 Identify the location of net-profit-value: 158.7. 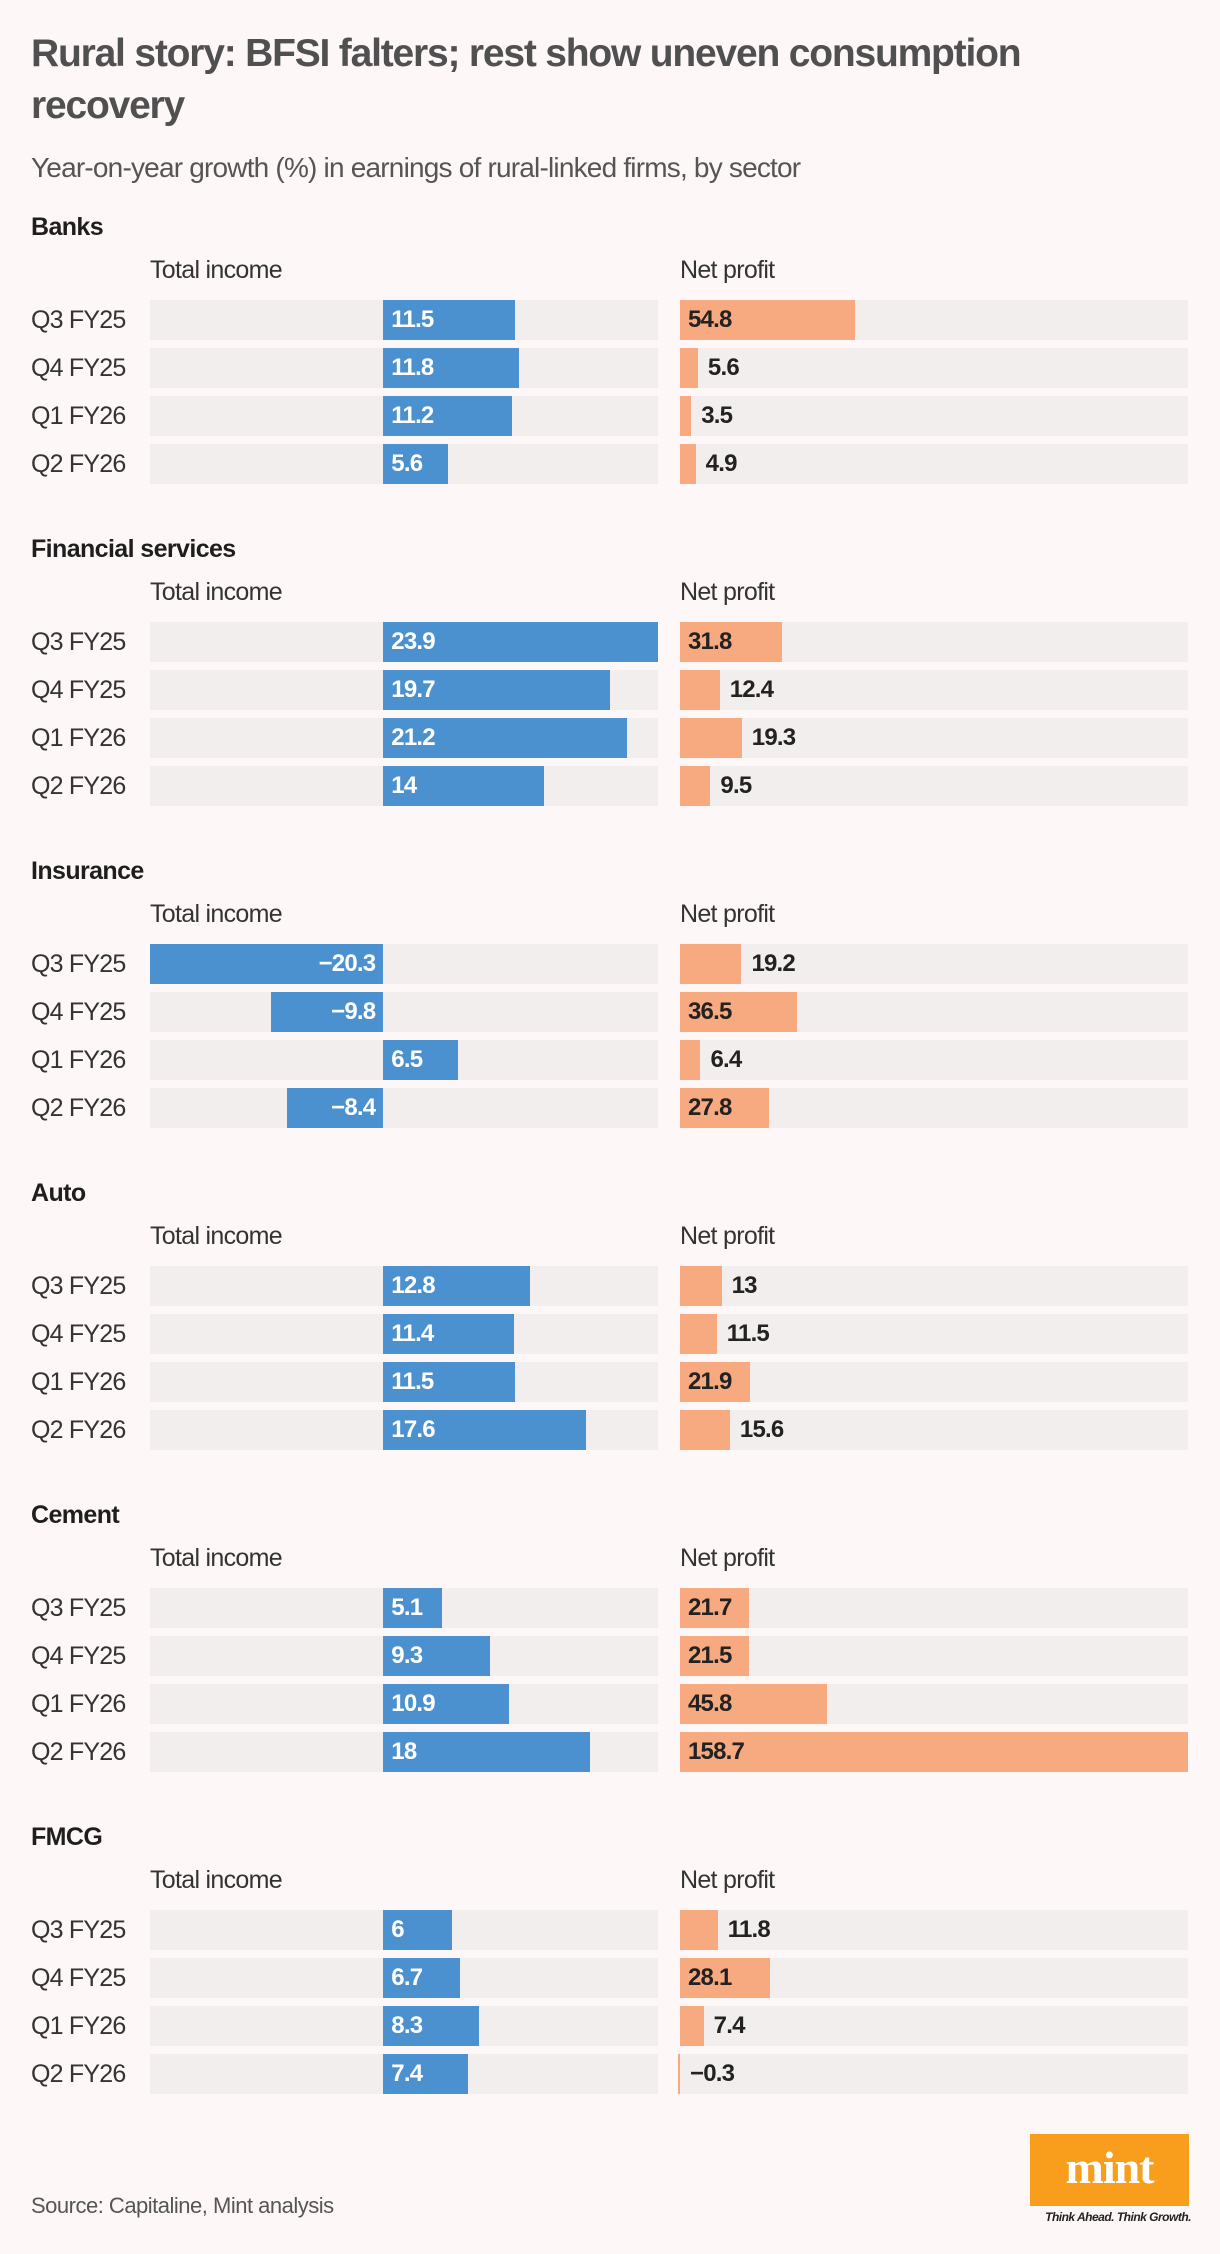
(716, 1751).